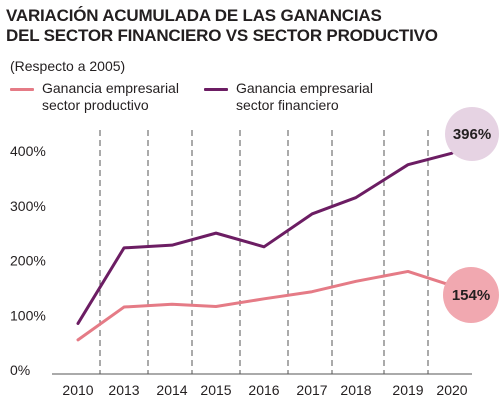  I want to click on x-tick-label-2016: 2016, so click(263, 390).